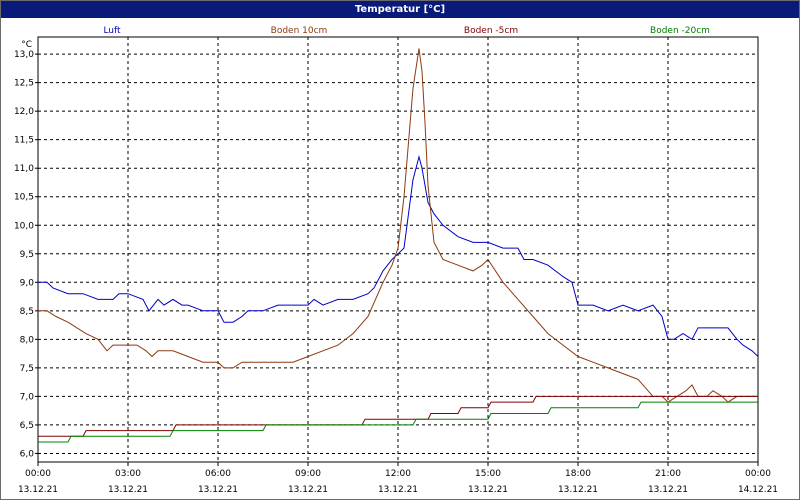 The width and height of the screenshot is (800, 500). I want to click on x-tick-date: 14.12.21, so click(758, 490).